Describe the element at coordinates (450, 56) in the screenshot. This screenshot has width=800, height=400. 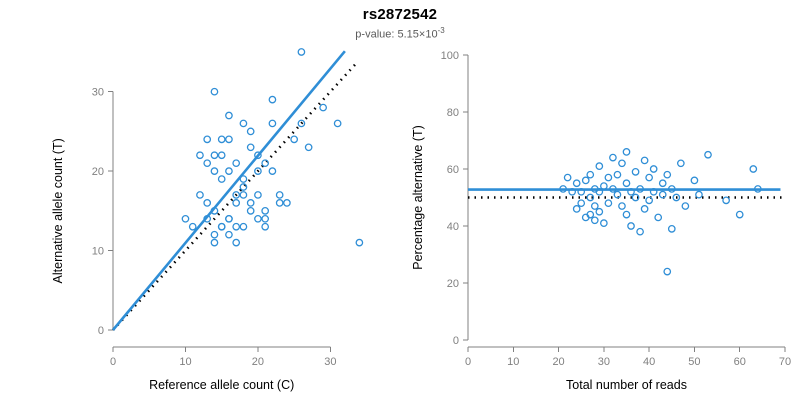
I see `y-axis-tick-label: 100` at that location.